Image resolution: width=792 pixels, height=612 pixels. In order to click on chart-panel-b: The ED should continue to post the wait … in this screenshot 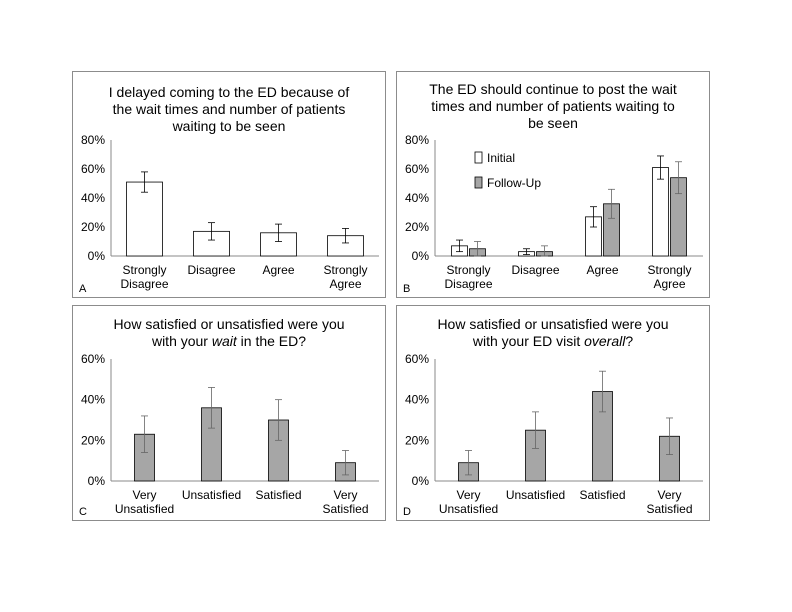, I will do `click(553, 184)`.